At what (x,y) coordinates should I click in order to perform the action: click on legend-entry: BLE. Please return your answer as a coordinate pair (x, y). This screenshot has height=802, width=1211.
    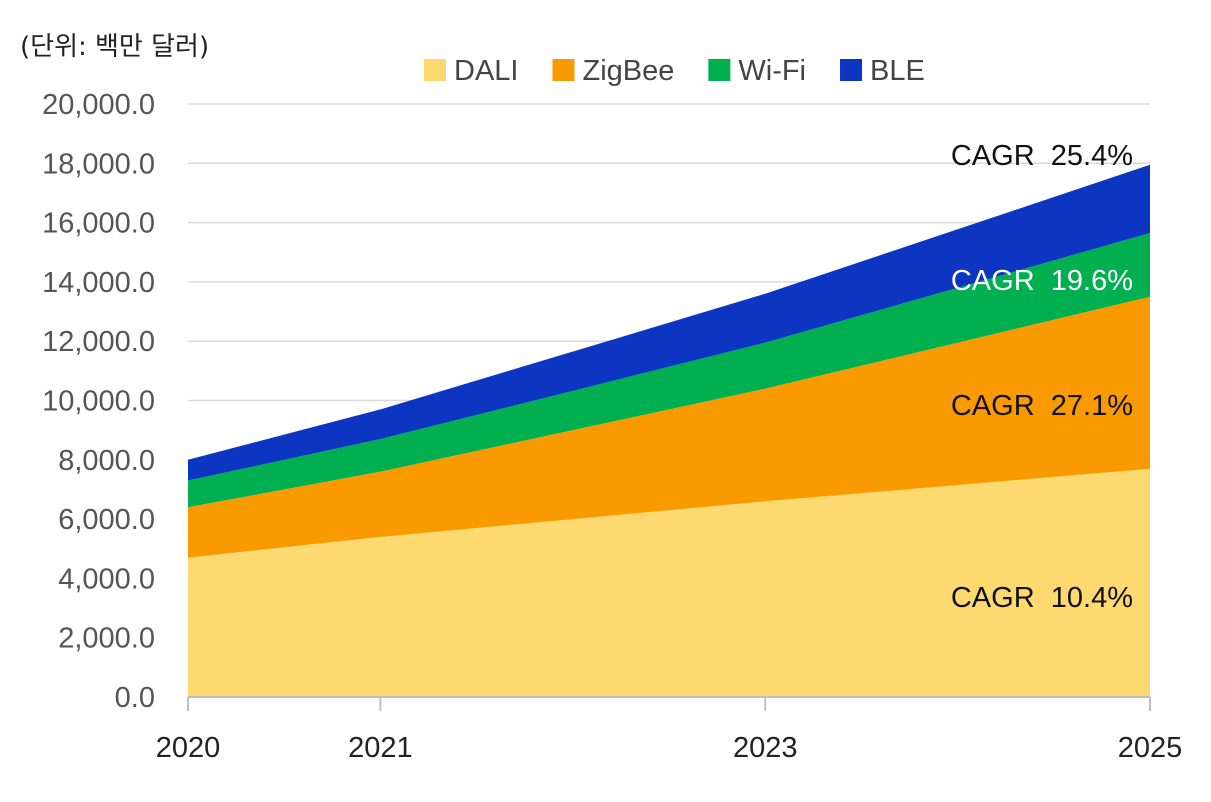
    Looking at the image, I should click on (897, 71).